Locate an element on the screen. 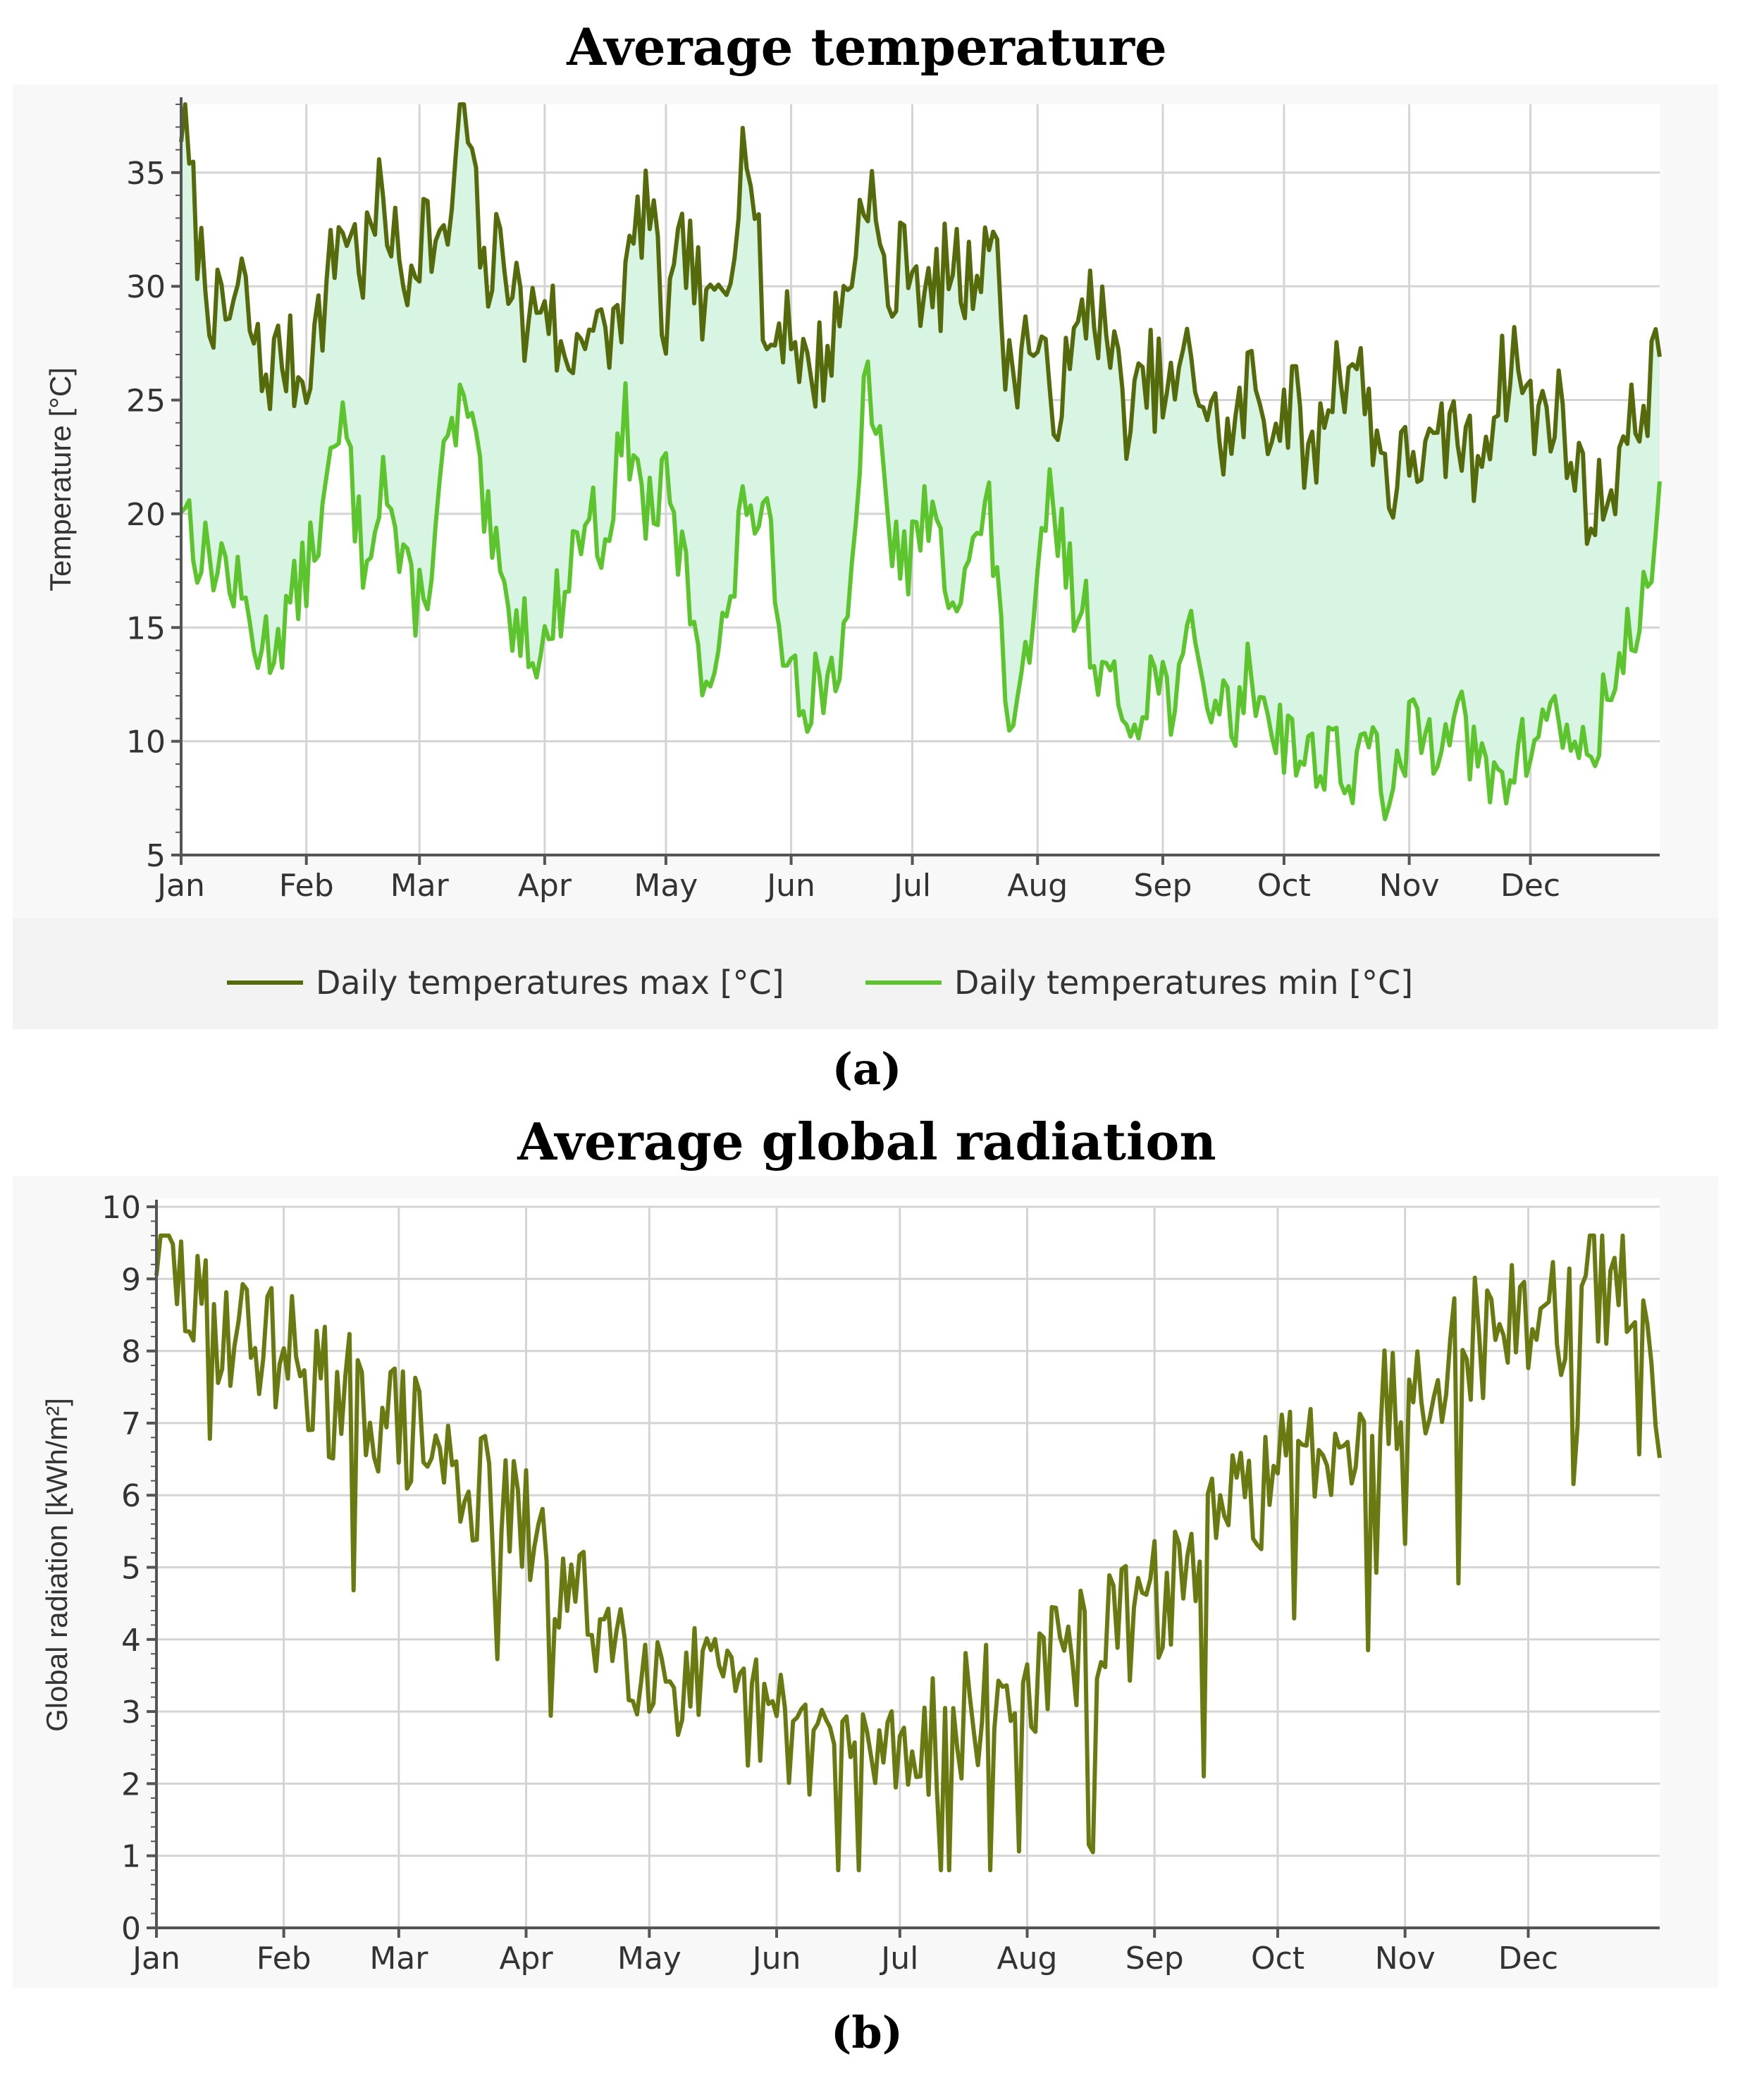 This screenshot has width=1764, height=2090. chart-b-ytick-label: 2 is located at coordinates (131, 1784).